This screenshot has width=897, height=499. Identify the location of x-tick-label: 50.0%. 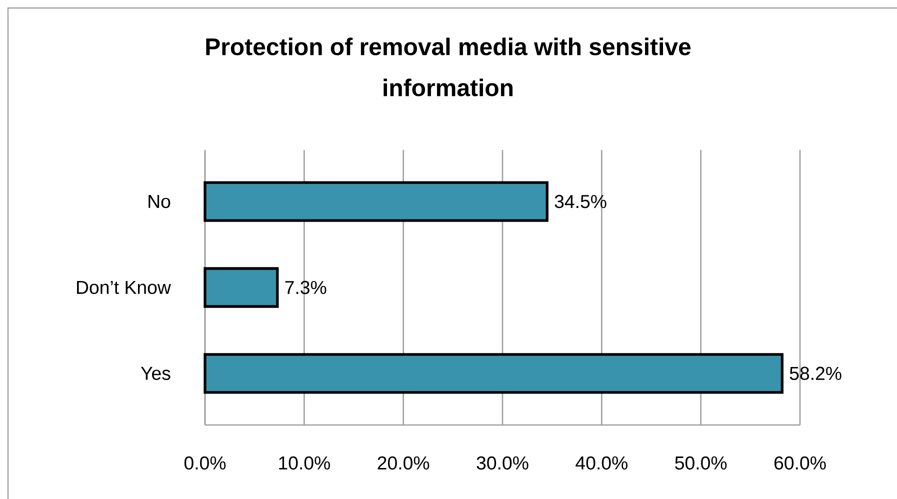
(701, 463).